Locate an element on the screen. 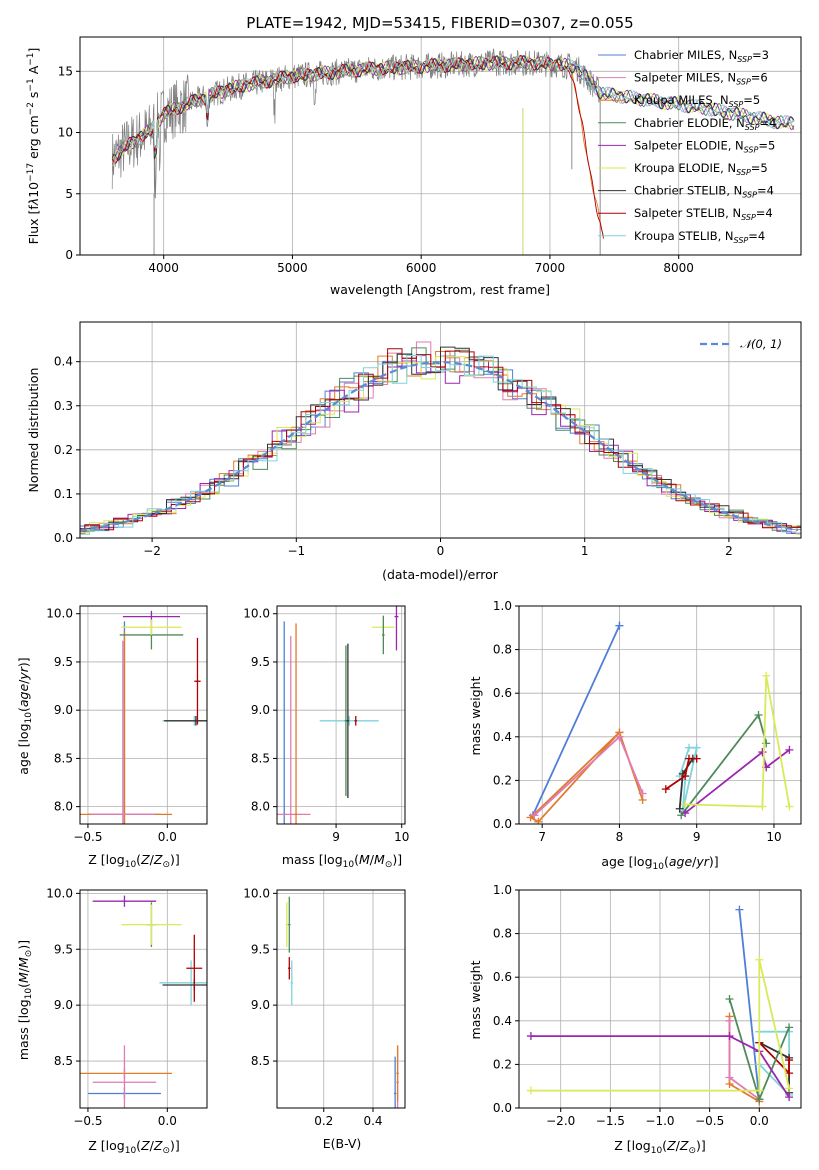 This screenshot has height=1170, width=819. x-tick-label: −1 is located at coordinates (296, 551).